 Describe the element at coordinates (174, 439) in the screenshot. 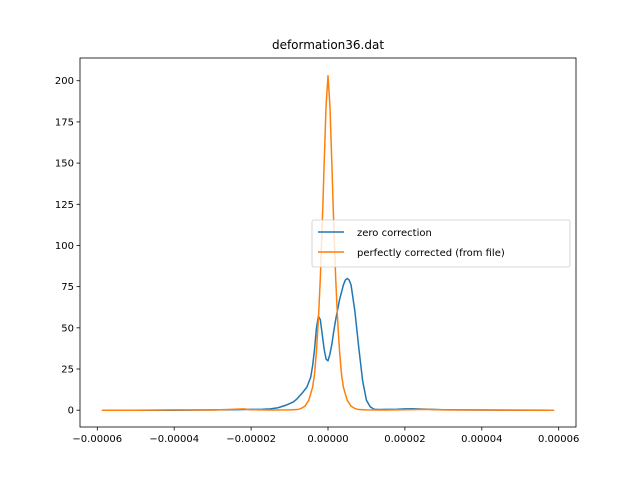

I see `x-tick-label: −0.00004` at that location.